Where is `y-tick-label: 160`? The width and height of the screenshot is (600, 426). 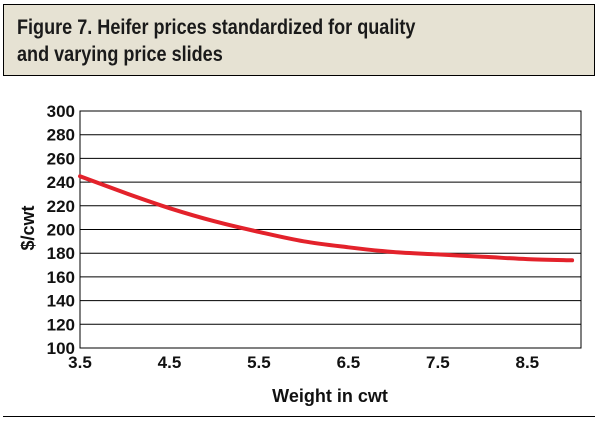 y-tick-label: 160 is located at coordinates (61, 277).